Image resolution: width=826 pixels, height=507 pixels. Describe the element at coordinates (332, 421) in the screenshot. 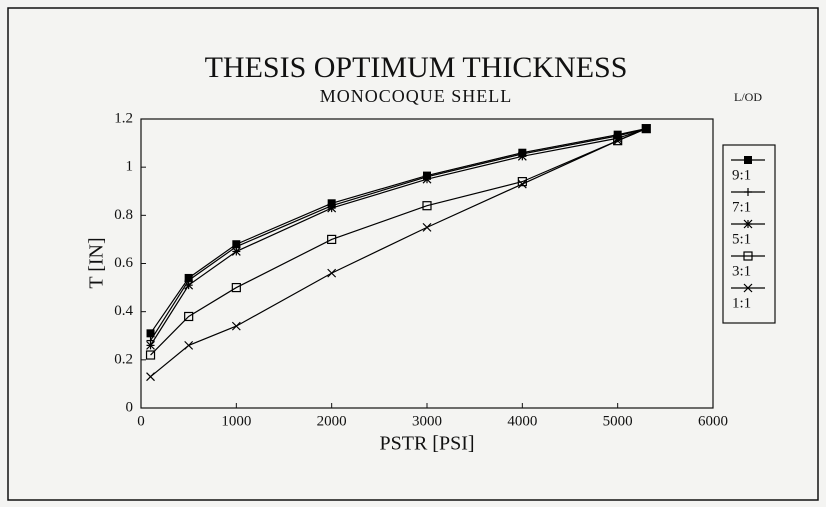

I see `x-tick-label: 2000` at that location.